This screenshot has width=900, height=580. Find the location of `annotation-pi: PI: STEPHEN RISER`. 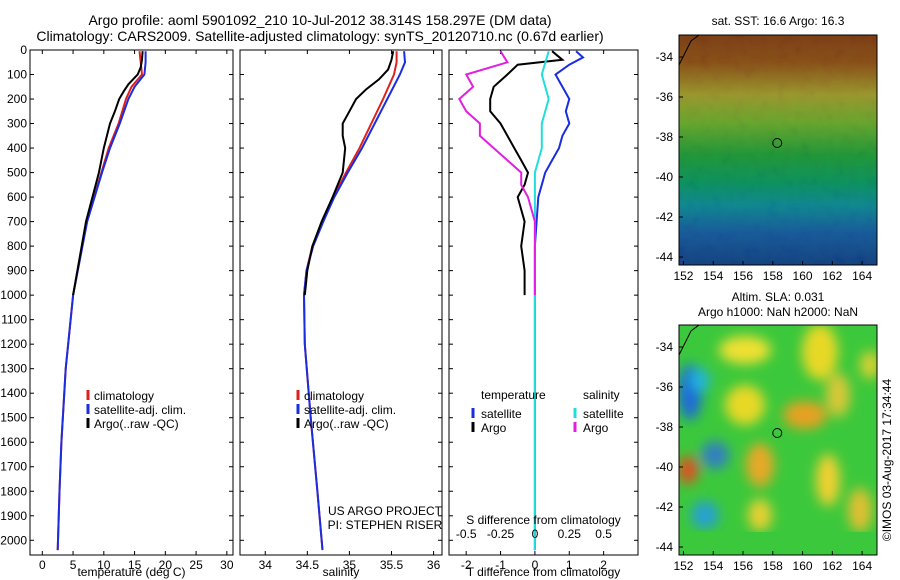

annotation-pi: PI: STEPHEN RISER is located at coordinates (385, 525).